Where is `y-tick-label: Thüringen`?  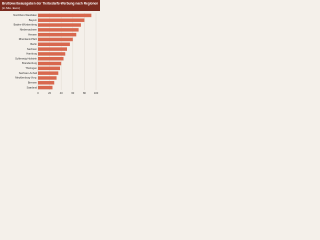 y-tick-label: Thüringen is located at coordinates (31, 68).